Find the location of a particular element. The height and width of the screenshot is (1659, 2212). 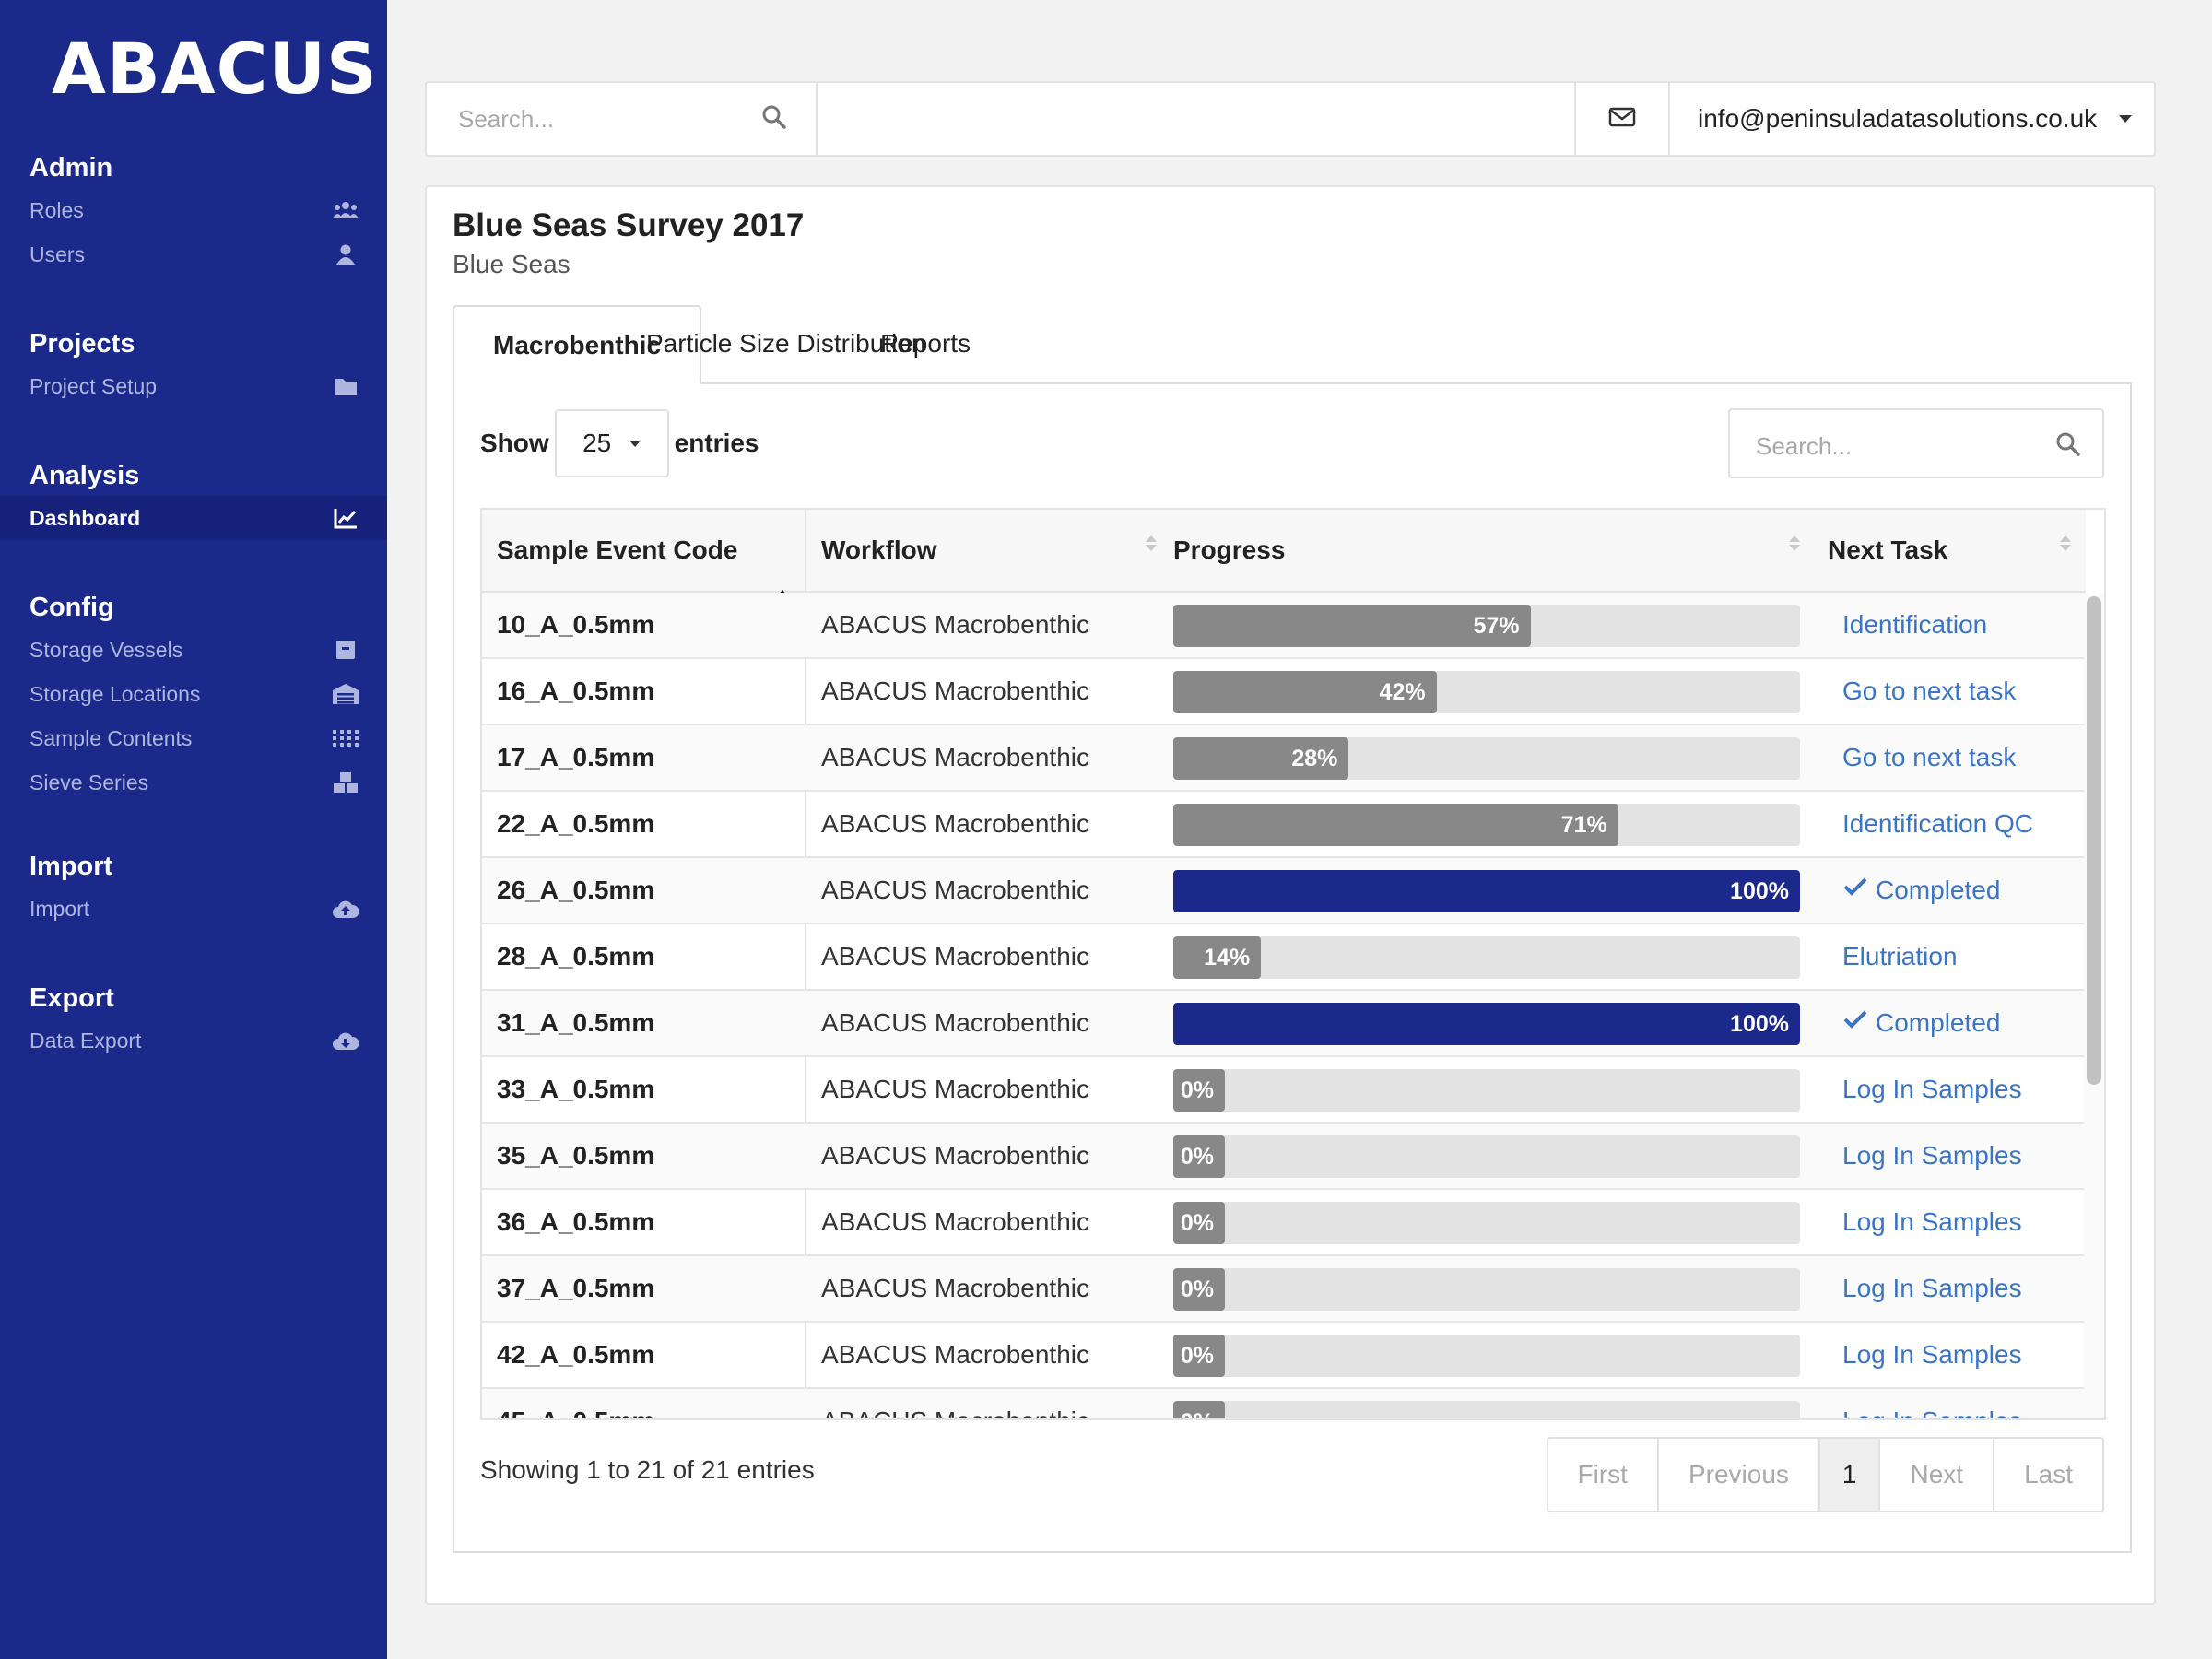

nav-heading: Config is located at coordinates (71, 607).